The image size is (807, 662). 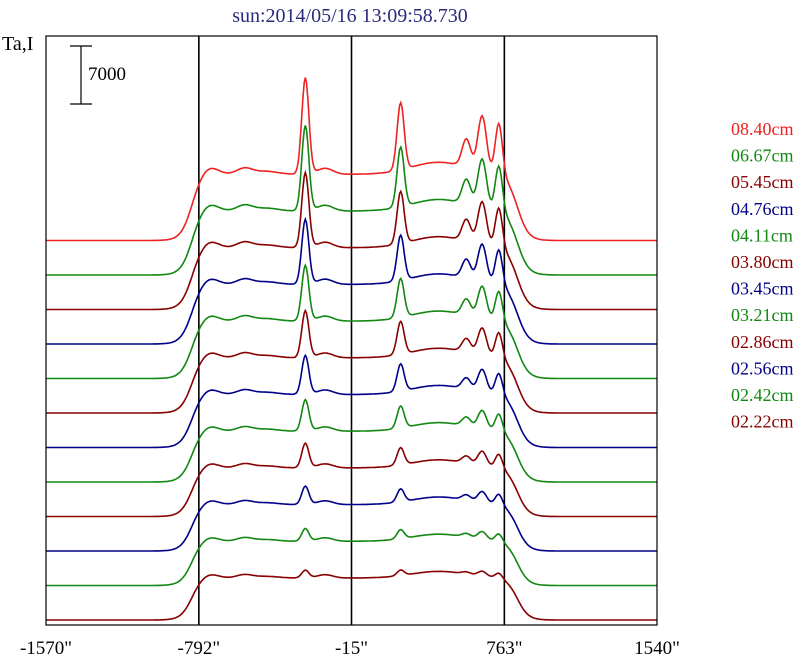 I want to click on legend-entry: 06.67cm, so click(x=762, y=156).